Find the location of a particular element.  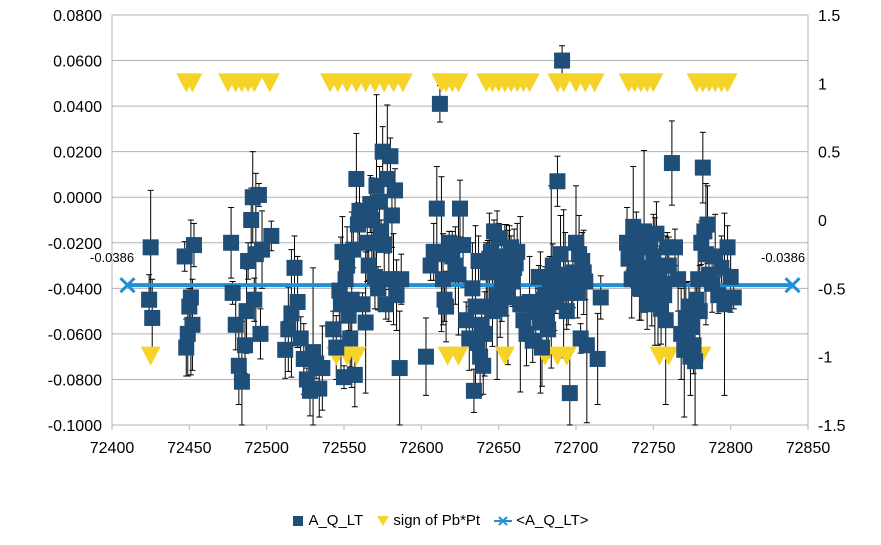

y-right-tick-label: -1 is located at coordinates (825, 358).